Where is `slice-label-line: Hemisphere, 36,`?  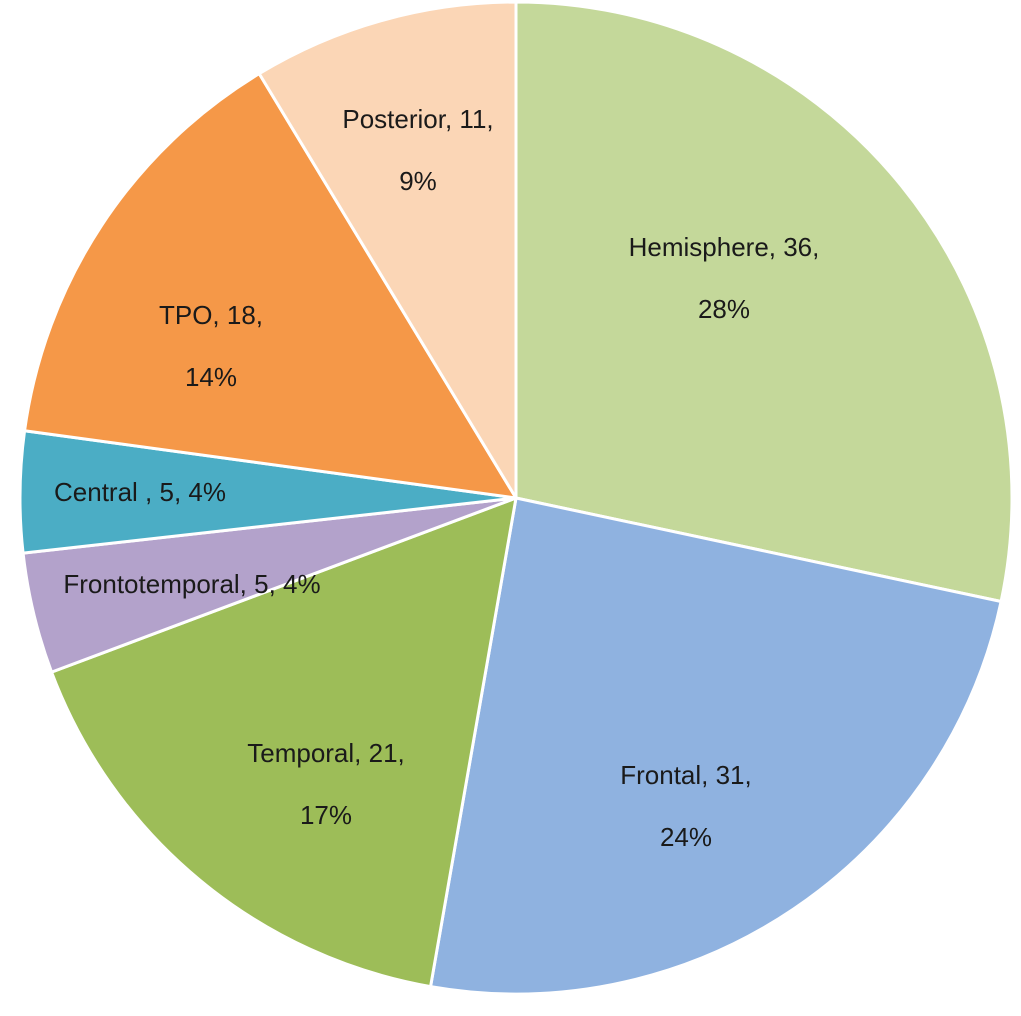 slice-label-line: Hemisphere, 36, is located at coordinates (724, 247).